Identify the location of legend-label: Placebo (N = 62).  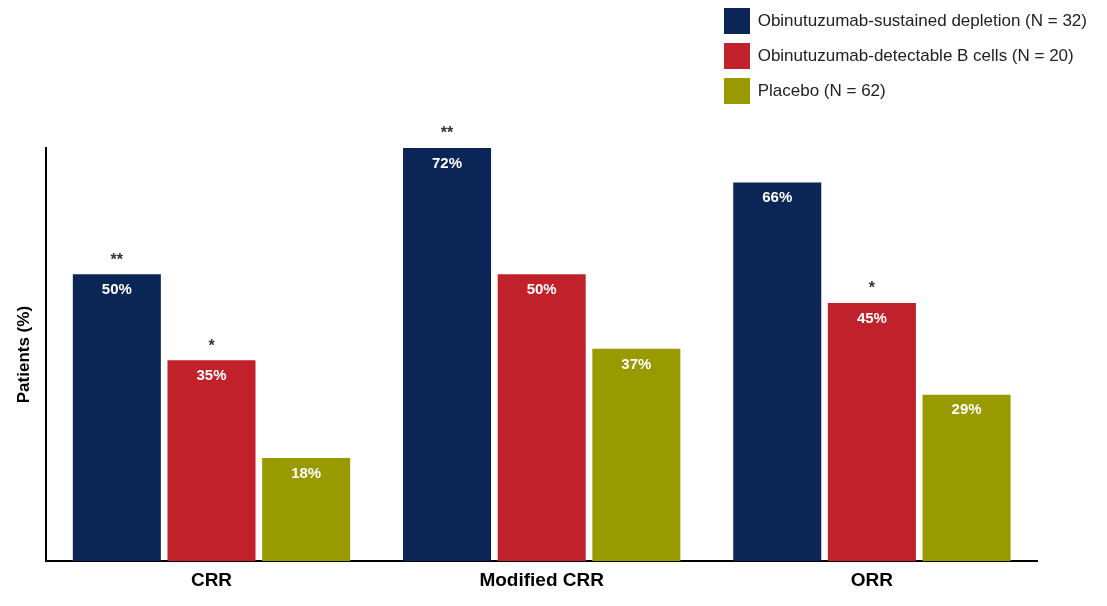
(821, 91).